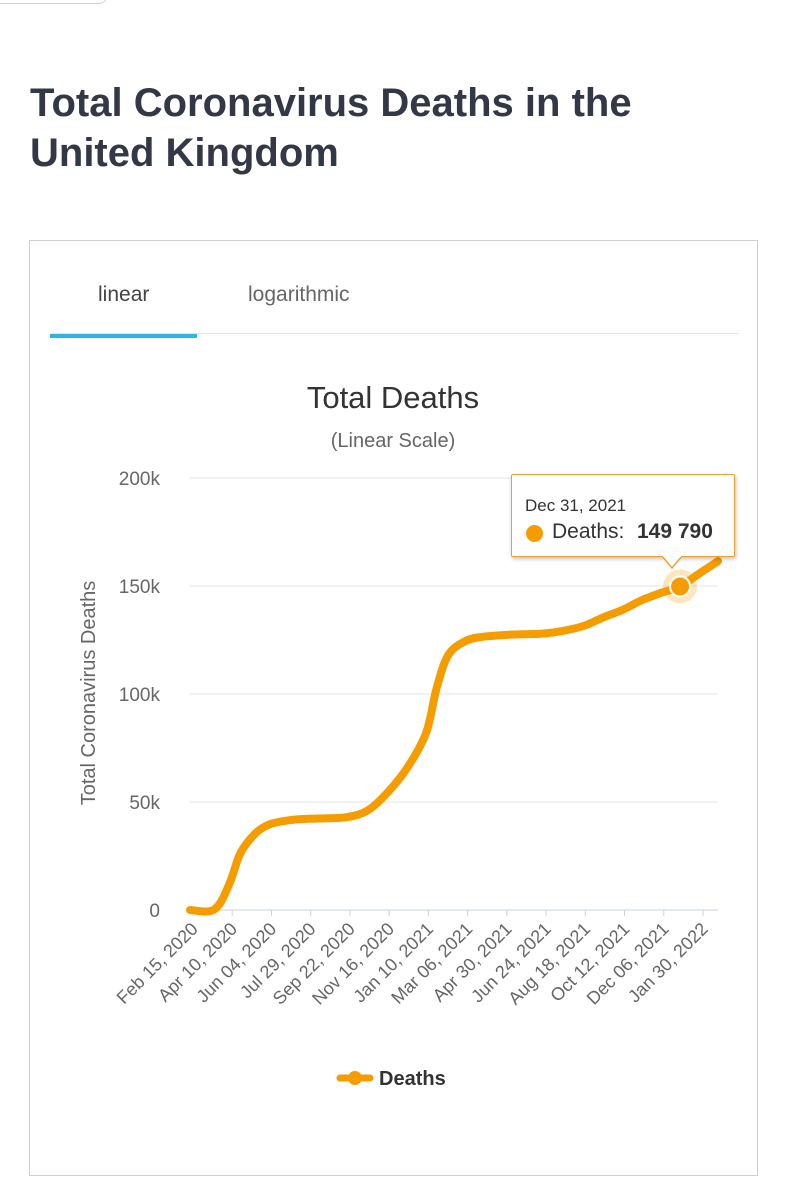 This screenshot has height=1200, width=787. I want to click on y-tick-label: 200k, so click(140, 479).